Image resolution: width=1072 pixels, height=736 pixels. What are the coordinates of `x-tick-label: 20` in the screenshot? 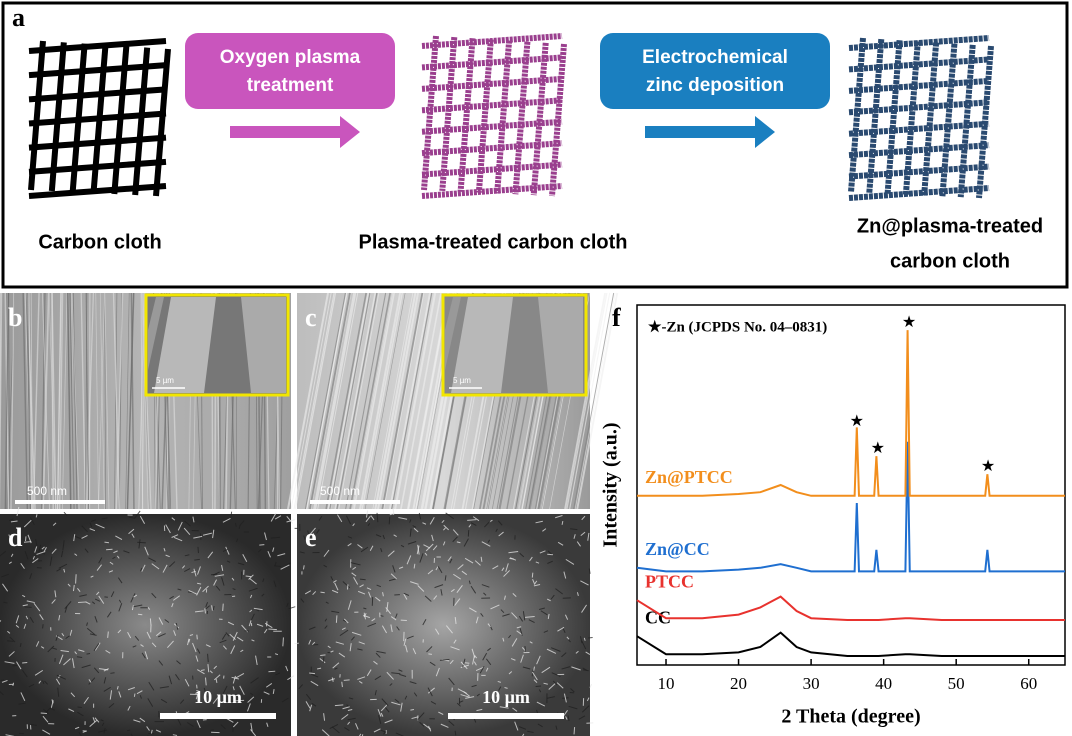 It's located at (738, 683).